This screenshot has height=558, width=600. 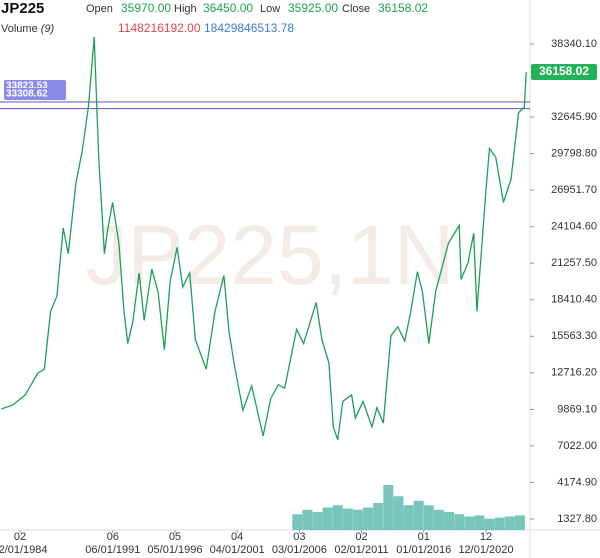 What do you see at coordinates (574, 44) in the screenshot?
I see `y-tick-label: 38340.10` at bounding box center [574, 44].